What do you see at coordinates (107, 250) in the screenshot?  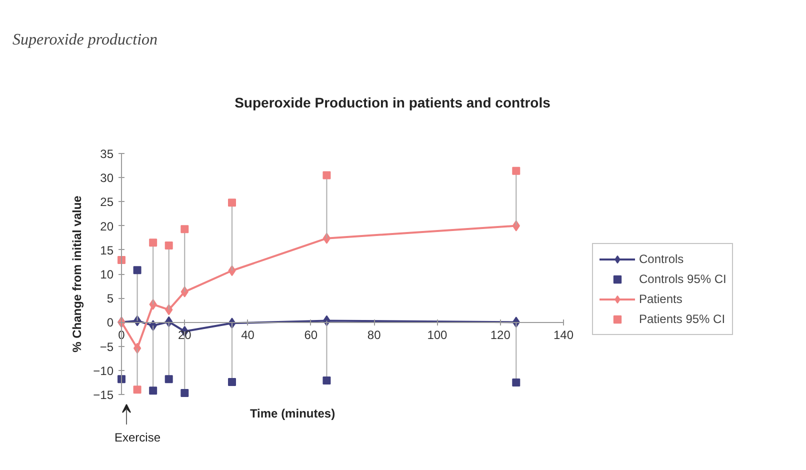 I see `y-tick-label: 15` at bounding box center [107, 250].